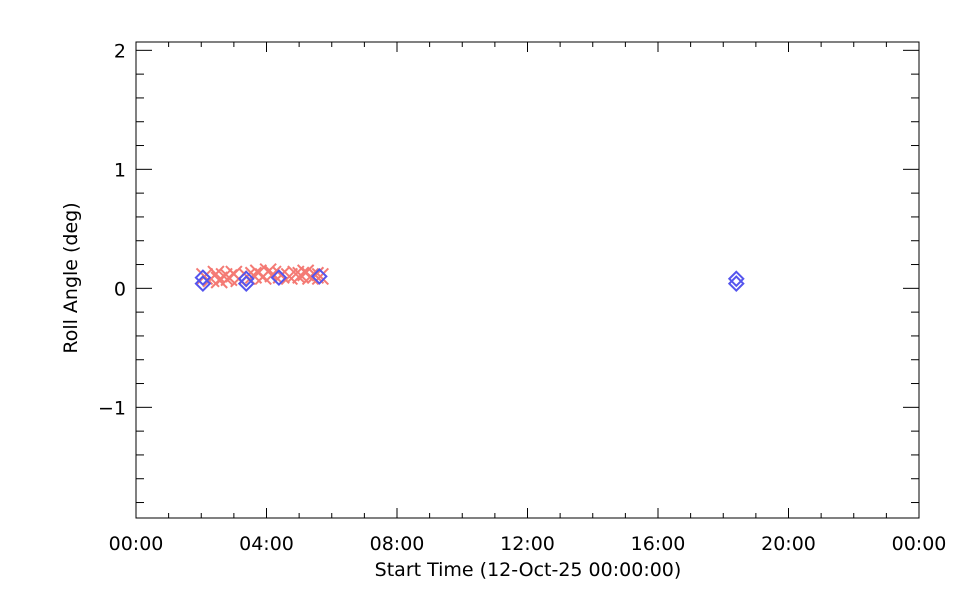  Describe the element at coordinates (71, 277) in the screenshot. I see `y-axis-title: Roll Angle (deg)` at that location.